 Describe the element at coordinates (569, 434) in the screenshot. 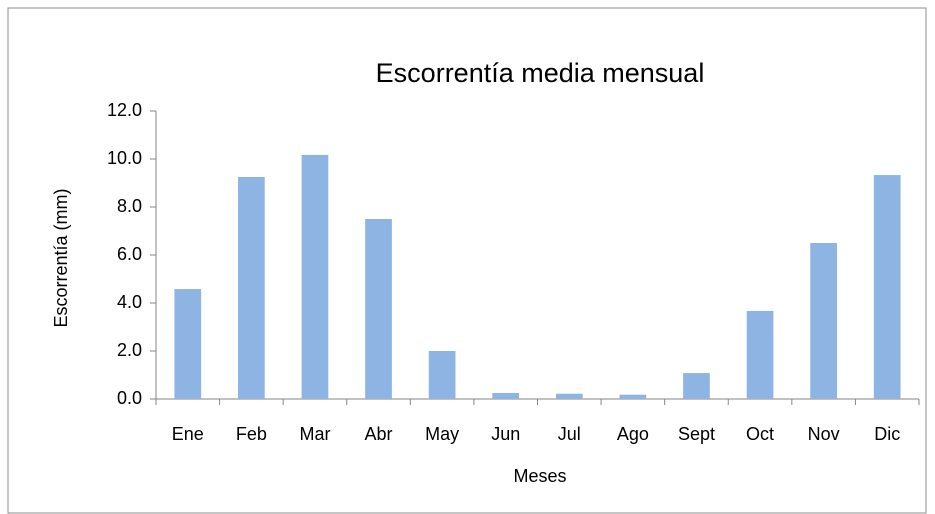

I see `x-tick-label: Jul` at that location.